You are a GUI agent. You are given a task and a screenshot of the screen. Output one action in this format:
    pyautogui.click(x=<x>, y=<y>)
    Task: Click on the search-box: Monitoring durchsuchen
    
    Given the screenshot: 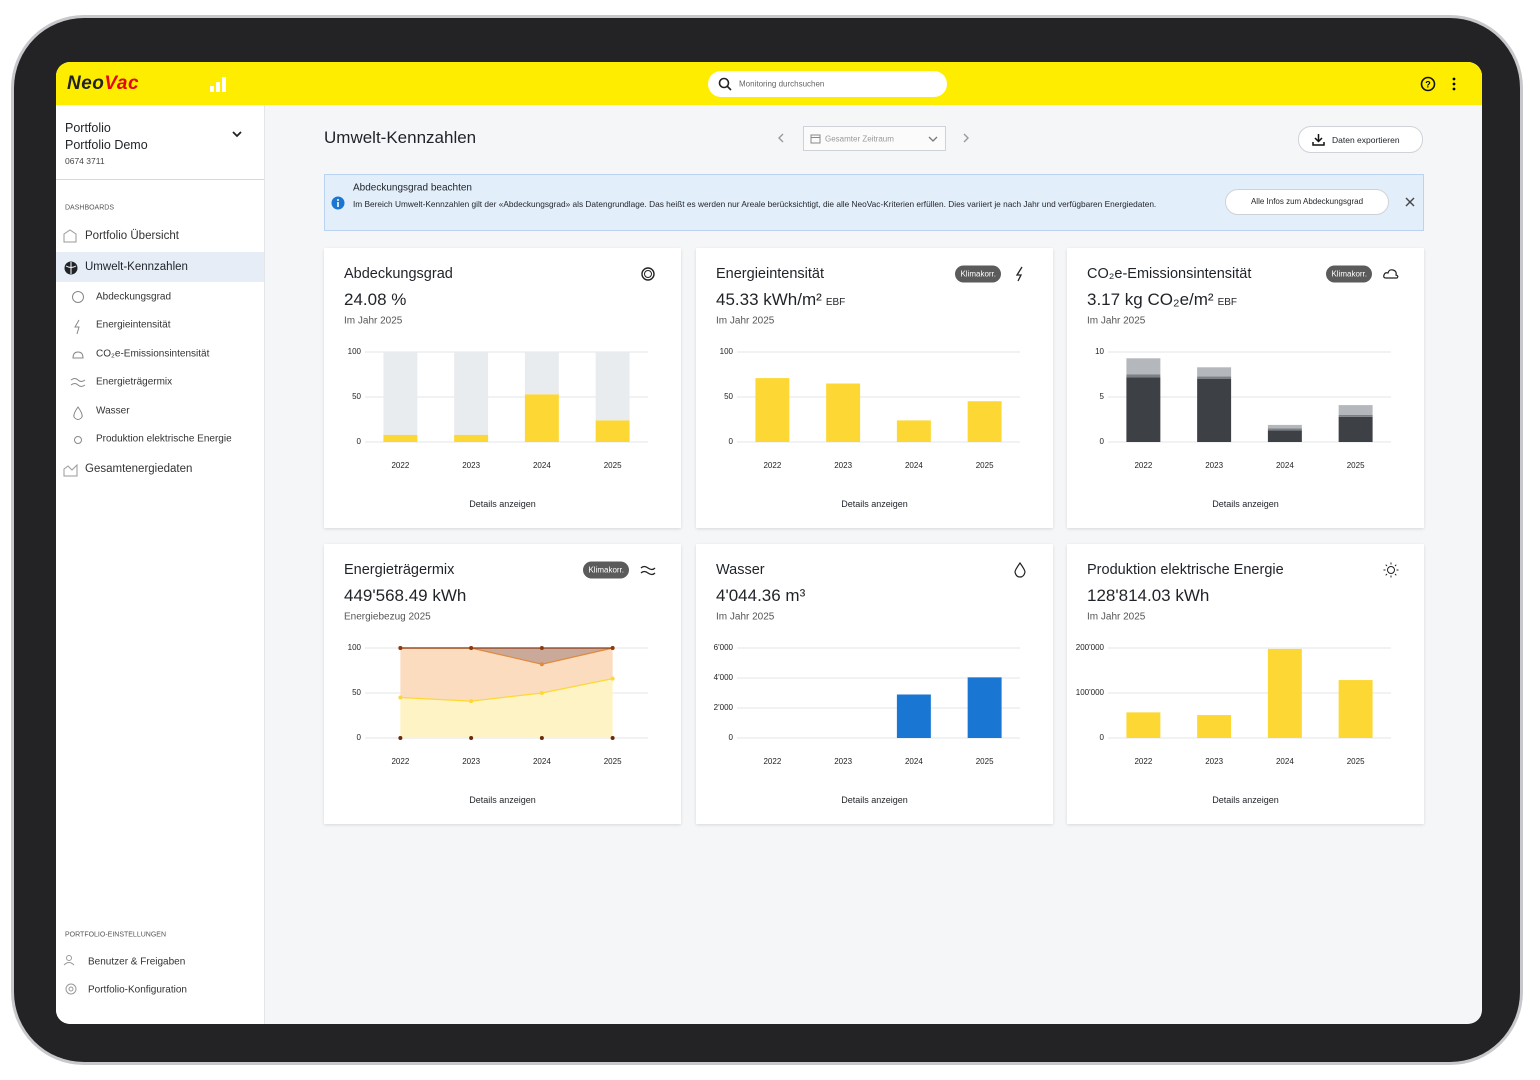 What is the action you would take?
    pyautogui.click(x=827, y=84)
    